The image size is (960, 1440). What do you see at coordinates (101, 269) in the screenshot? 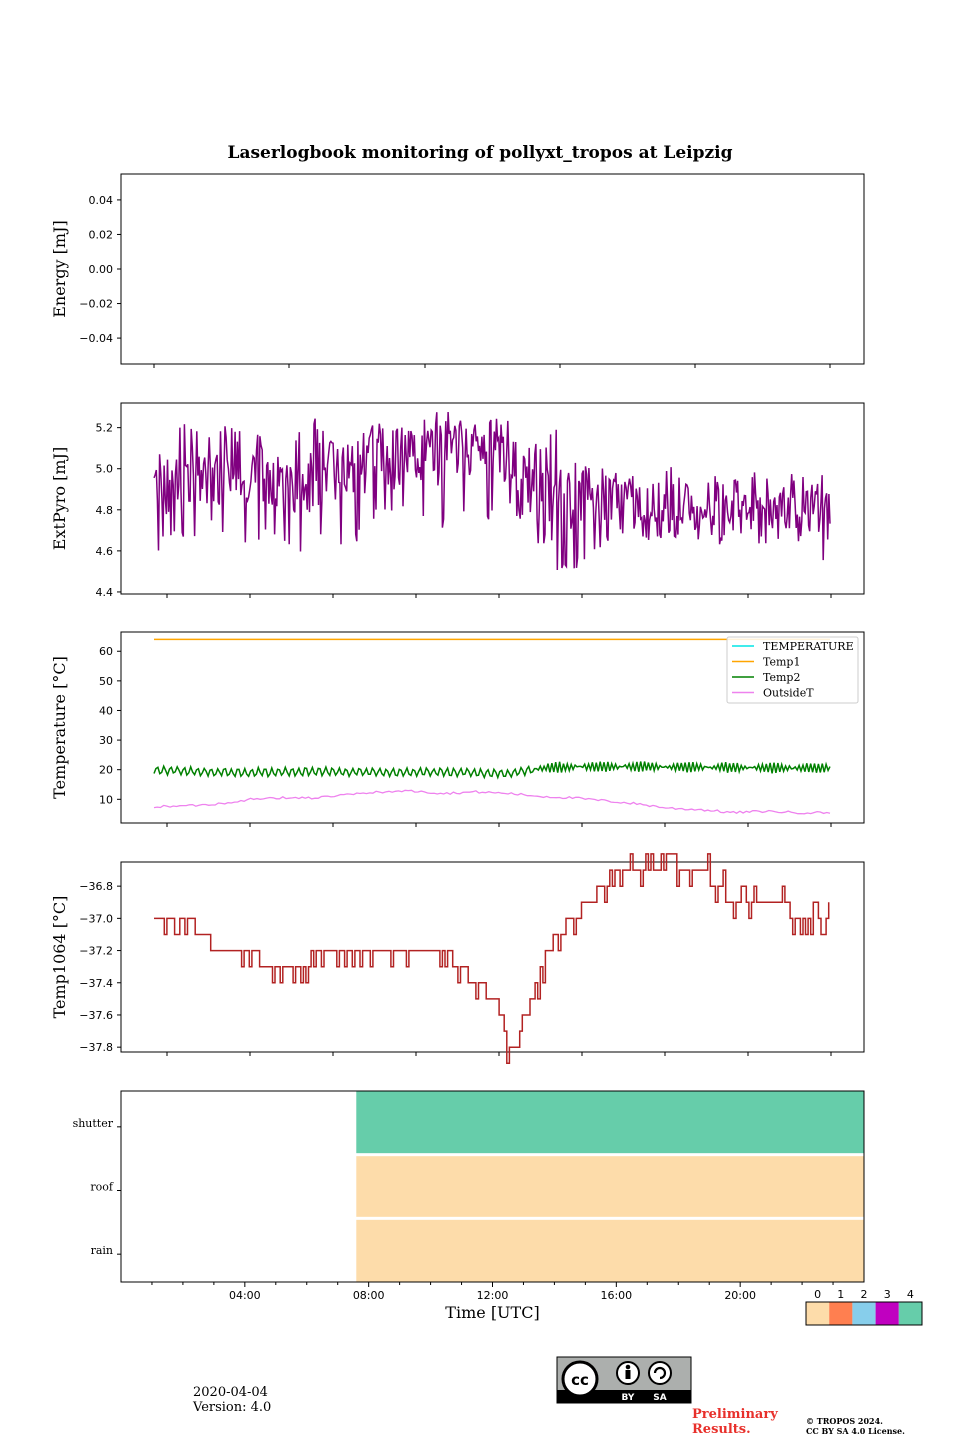
I see `y-tick-label: 0.00` at bounding box center [101, 269].